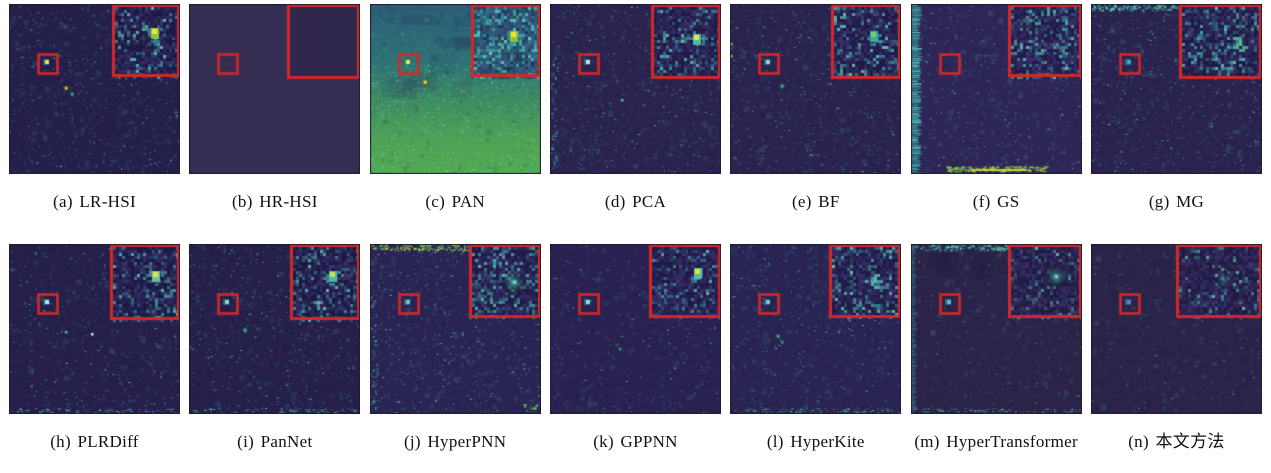 The height and width of the screenshot is (473, 1271). I want to click on panel-n: (n) 本文方法, so click(1176, 349).